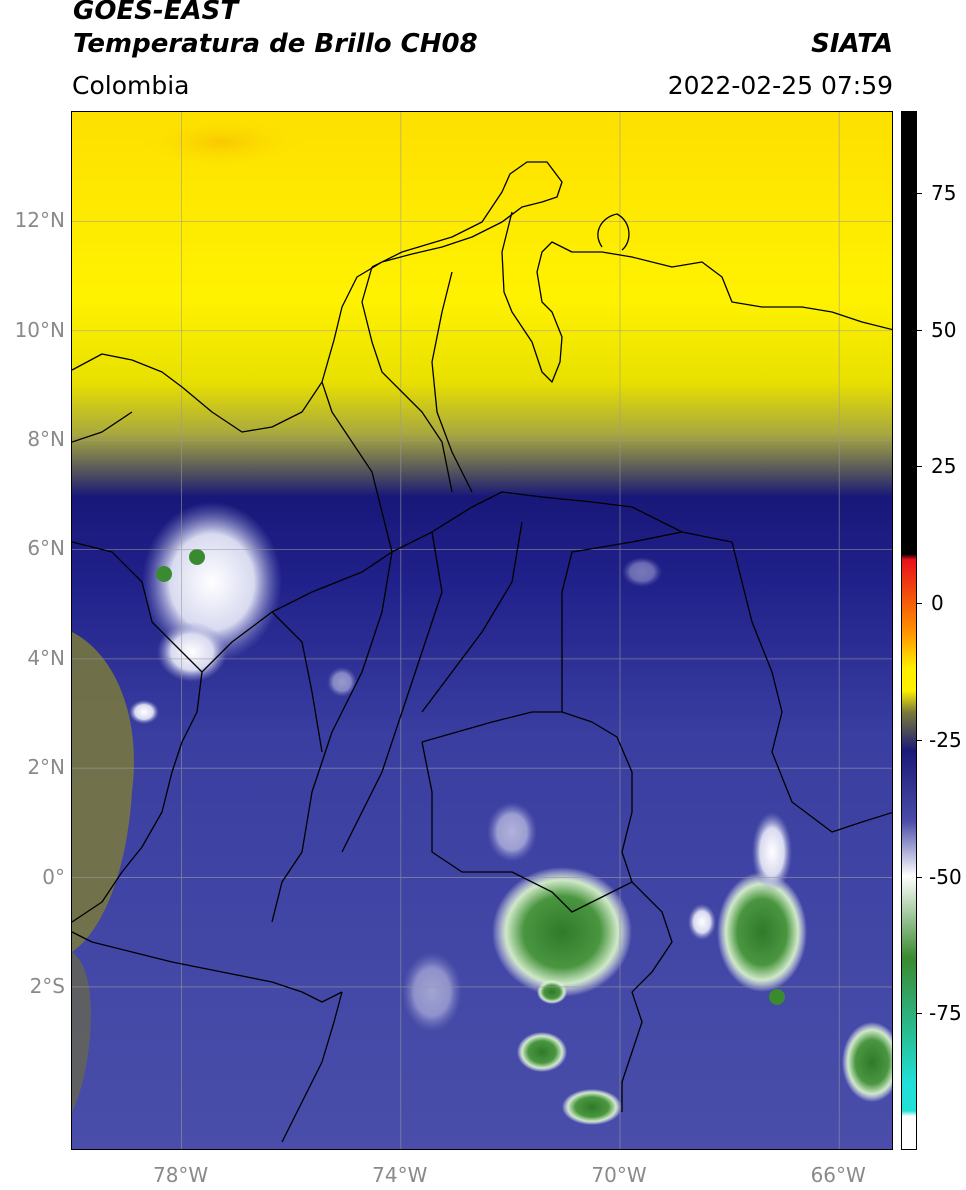 The width and height of the screenshot is (966, 1190). What do you see at coordinates (156, 13) in the screenshot?
I see `satellite-name: GOES-EAST` at bounding box center [156, 13].